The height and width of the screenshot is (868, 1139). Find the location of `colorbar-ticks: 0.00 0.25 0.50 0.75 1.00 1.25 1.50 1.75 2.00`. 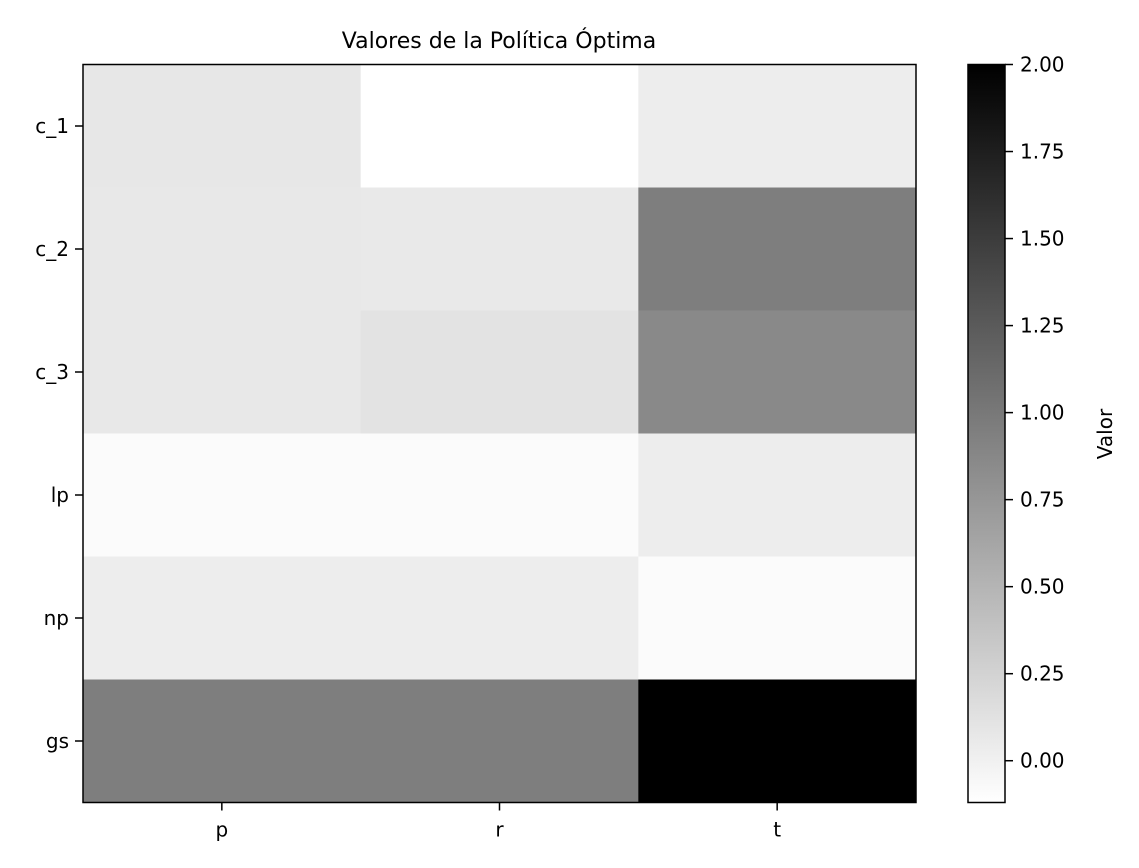

colorbar-ticks: 0.00 0.25 0.50 0.75 1.00 1.25 1.50 1.75 2.00 is located at coordinates (1035, 413).